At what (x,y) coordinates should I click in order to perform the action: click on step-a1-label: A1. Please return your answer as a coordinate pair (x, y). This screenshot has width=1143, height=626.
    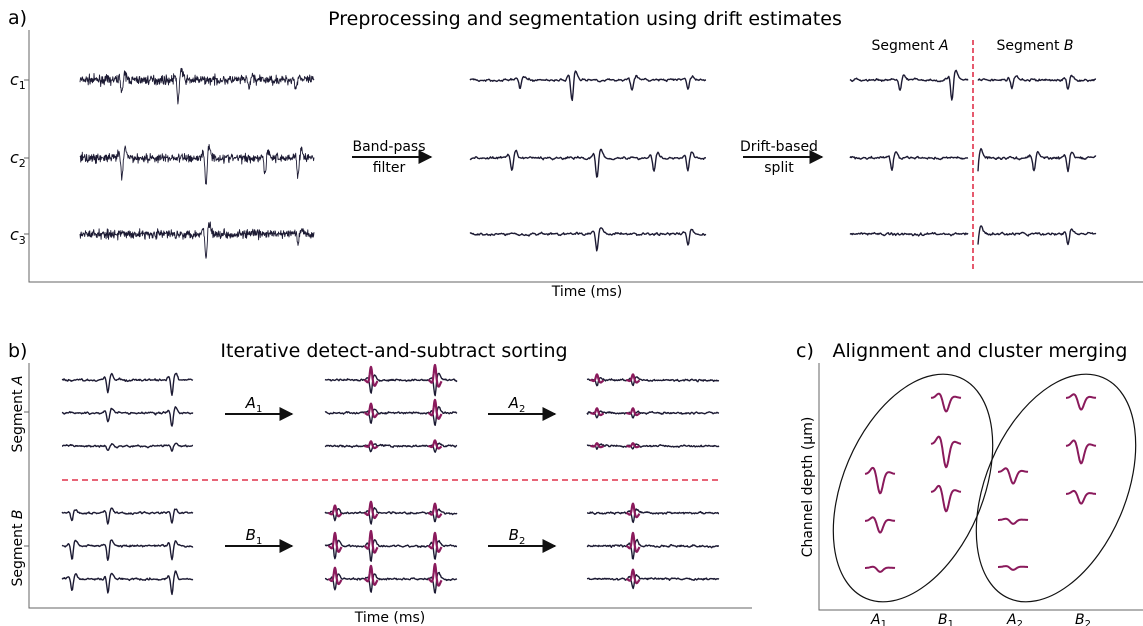
    Looking at the image, I should click on (254, 404).